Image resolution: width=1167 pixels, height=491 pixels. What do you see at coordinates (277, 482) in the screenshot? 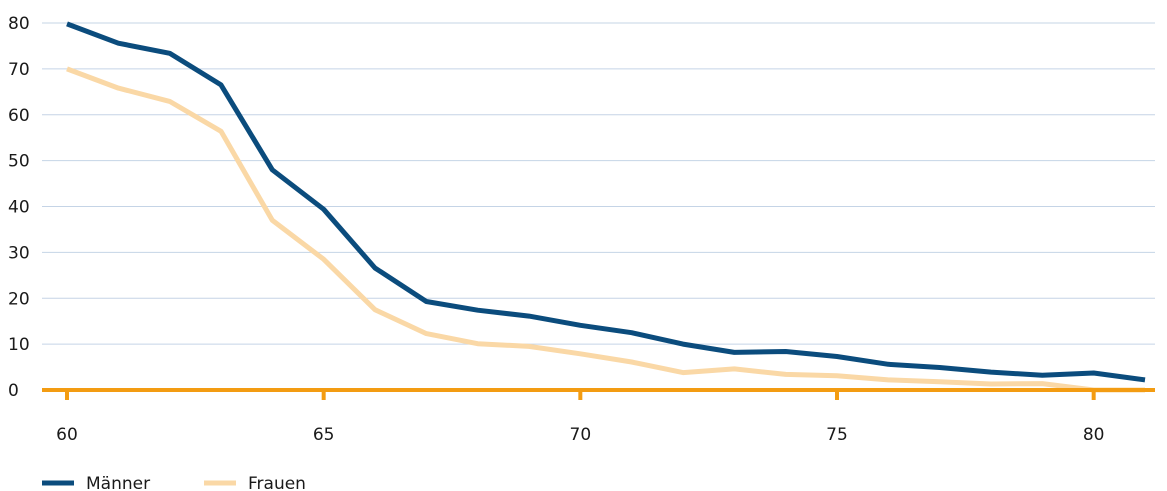
I see `legend-label-frauen: Frauen` at bounding box center [277, 482].